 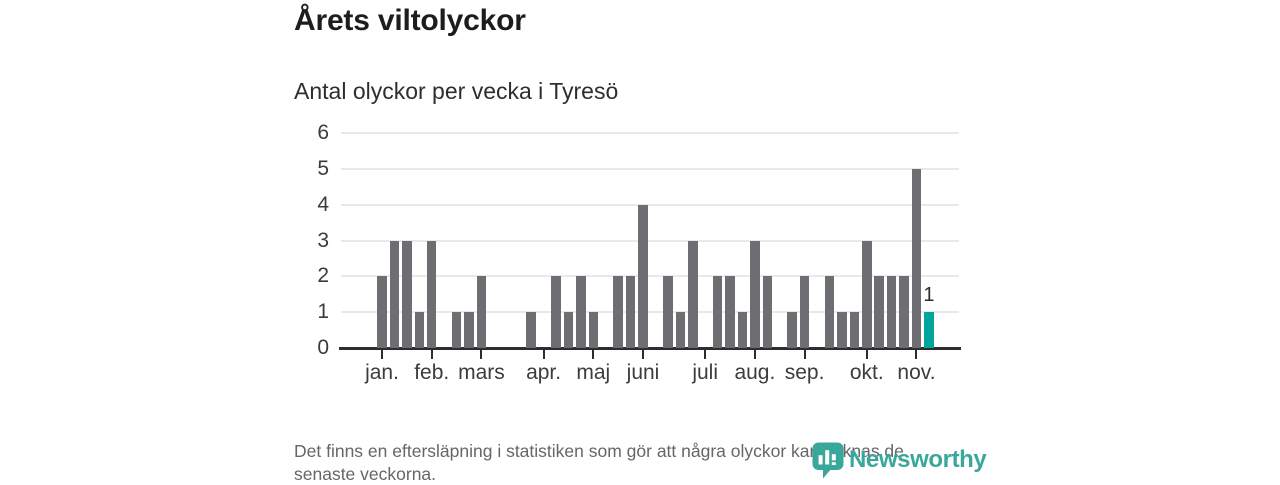 What do you see at coordinates (828, 460) in the screenshot?
I see `newsworthy-speech-bubble-bar-chart-icon` at bounding box center [828, 460].